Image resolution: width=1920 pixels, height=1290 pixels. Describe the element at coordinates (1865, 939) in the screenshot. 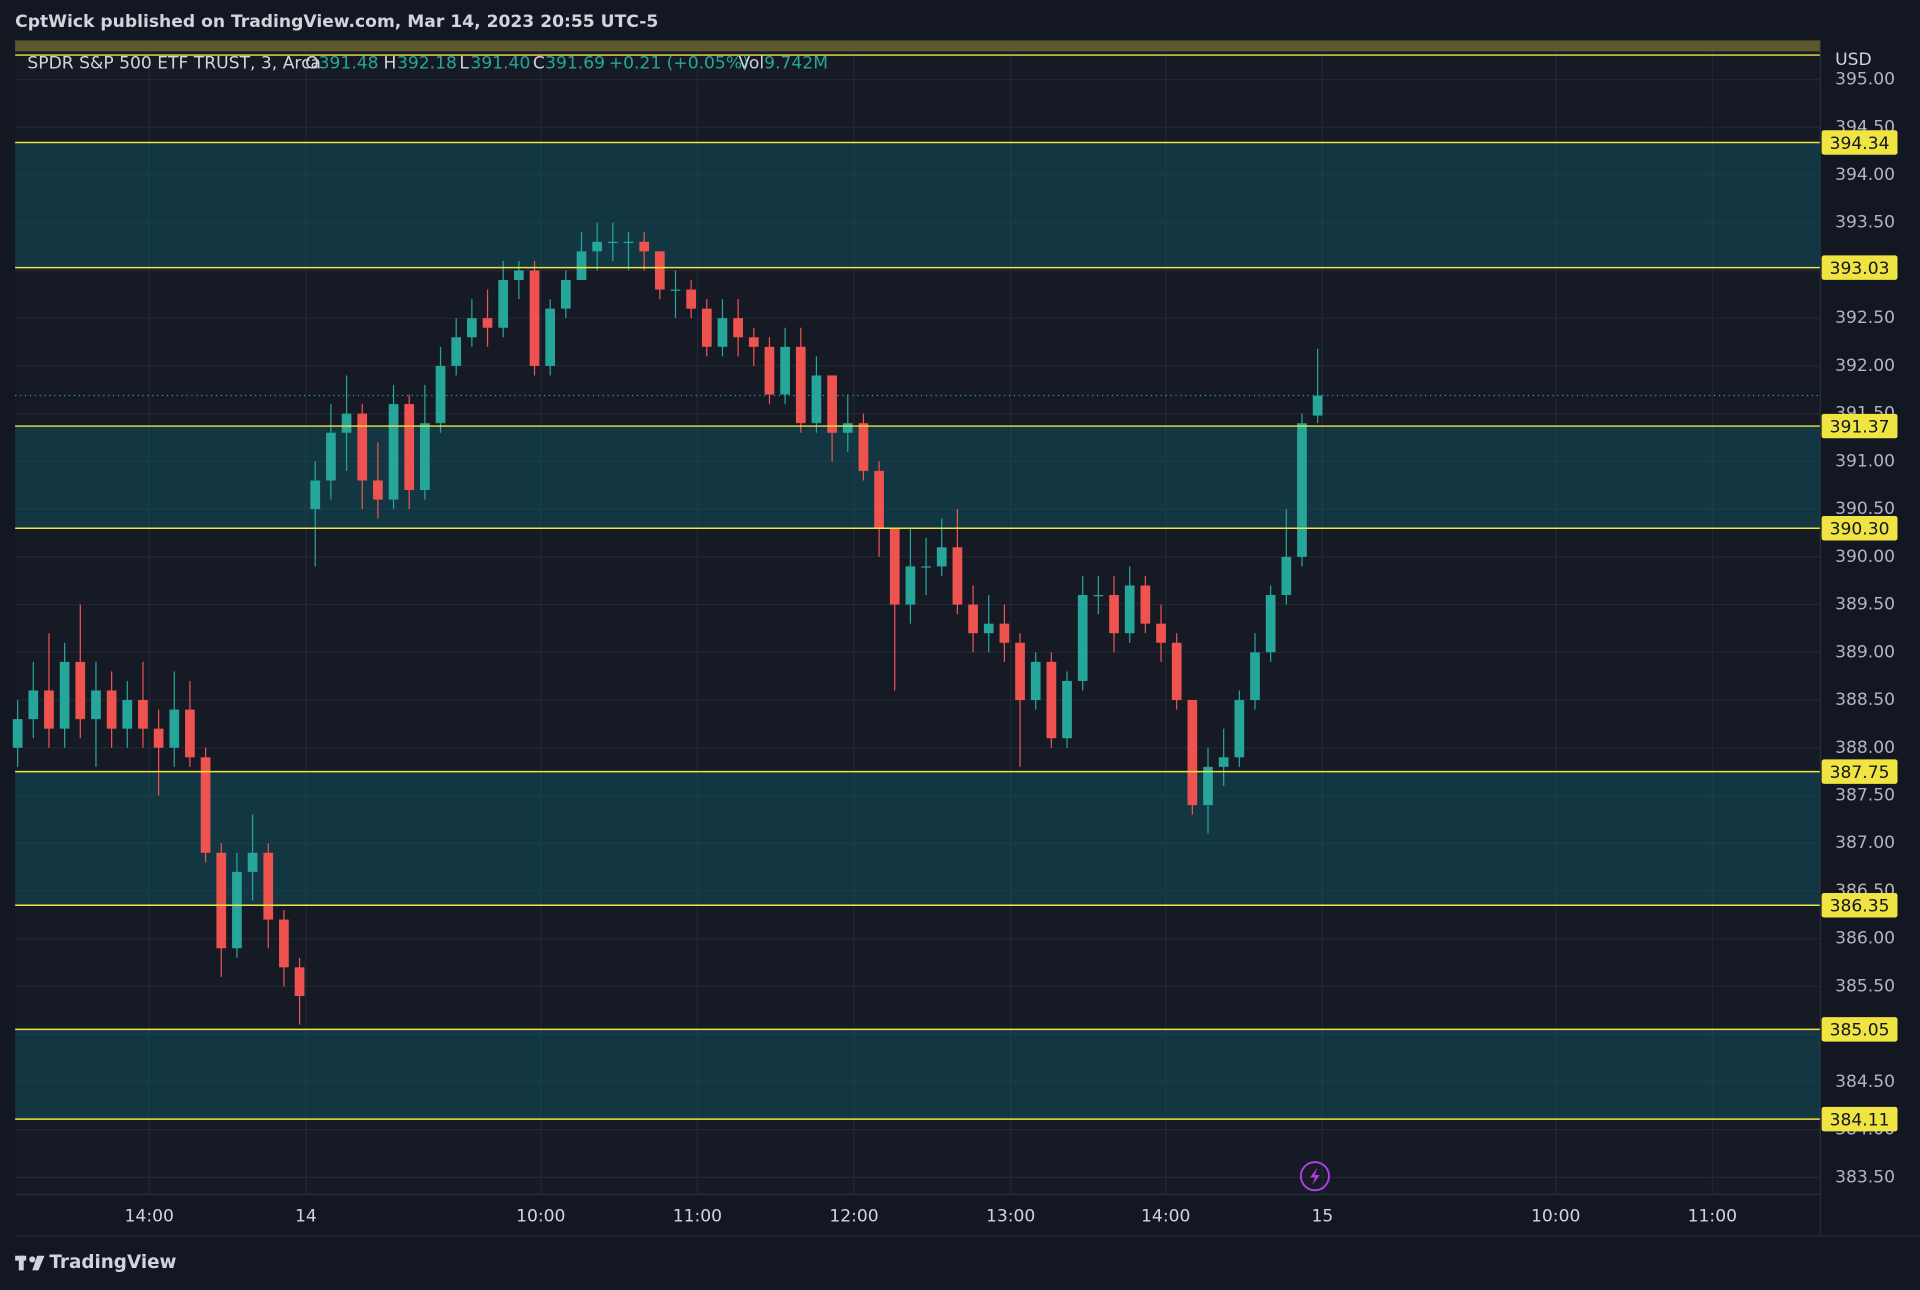

I see `y-tick-label: 386.00` at that location.